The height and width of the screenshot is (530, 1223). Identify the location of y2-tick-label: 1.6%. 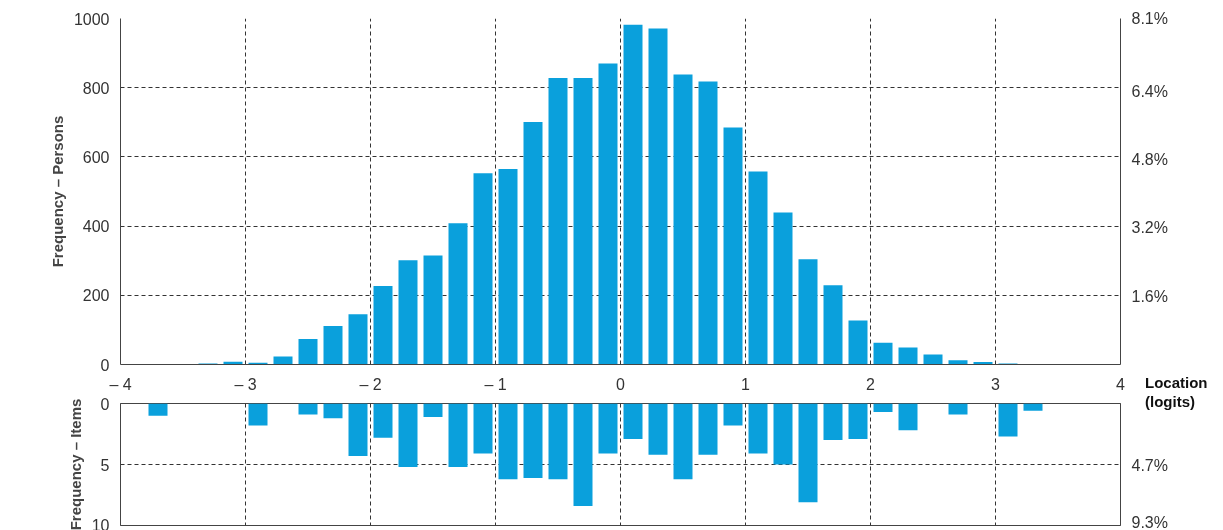
(1149, 296).